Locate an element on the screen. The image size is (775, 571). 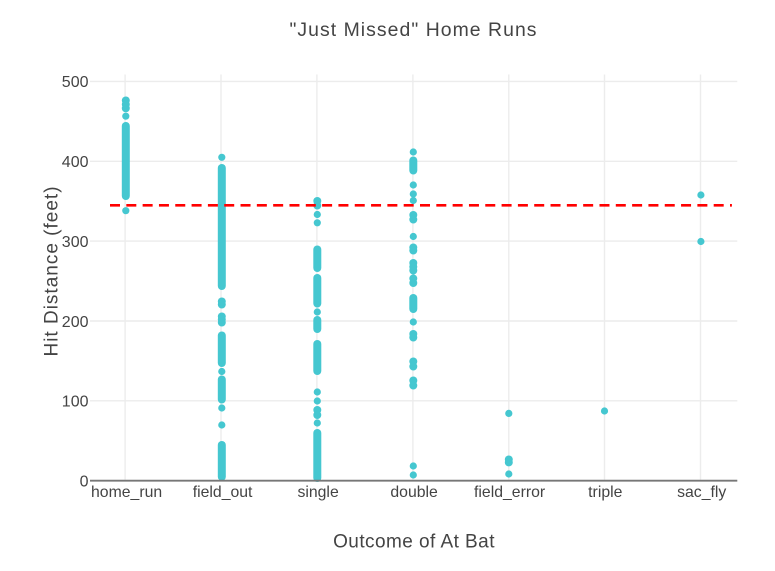
svg-text: sac_fly is located at coordinates (701, 492).